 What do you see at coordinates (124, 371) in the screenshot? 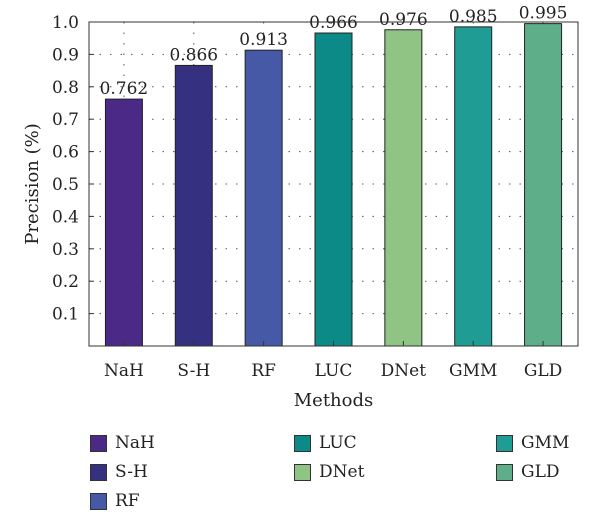
I see `x-tick-label: NaH` at bounding box center [124, 371].